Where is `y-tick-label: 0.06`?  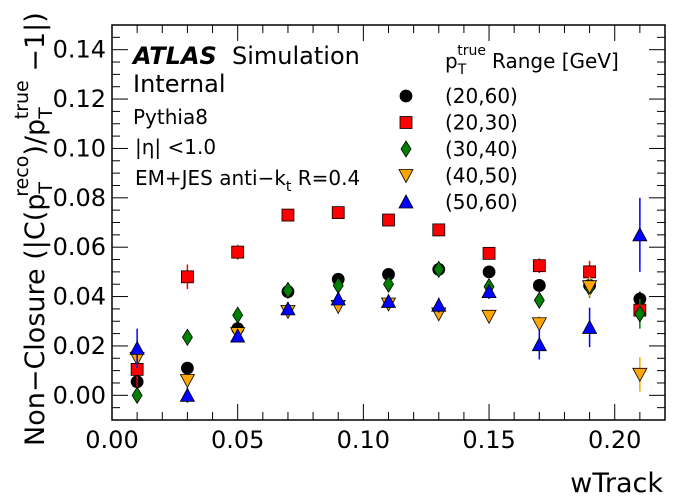 y-tick-label: 0.06 is located at coordinates (79, 247).